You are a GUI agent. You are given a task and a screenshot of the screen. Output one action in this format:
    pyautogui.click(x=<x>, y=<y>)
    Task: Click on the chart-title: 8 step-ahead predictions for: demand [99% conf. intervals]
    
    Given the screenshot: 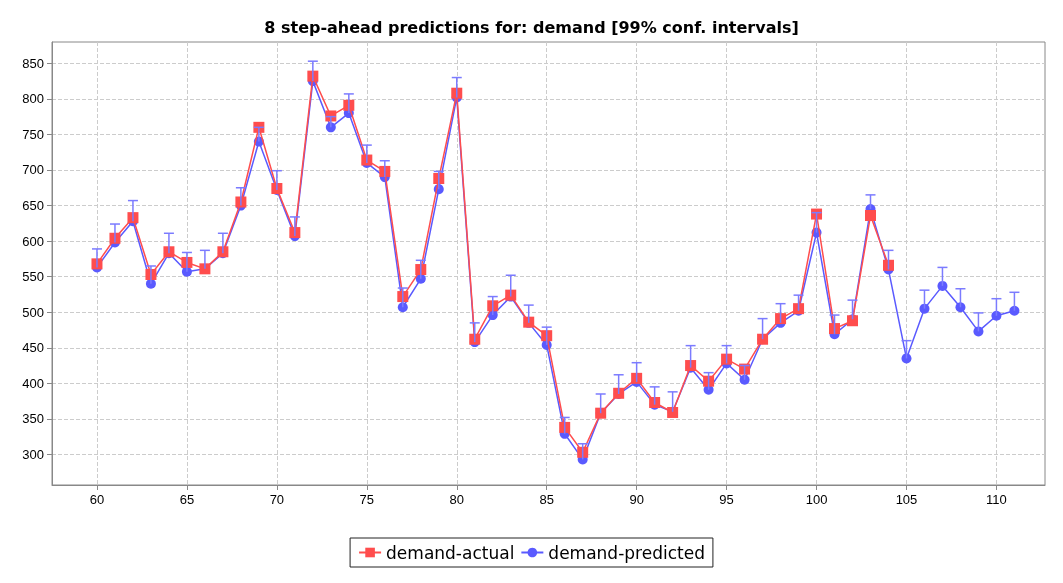 What is the action you would take?
    pyautogui.click(x=531, y=27)
    